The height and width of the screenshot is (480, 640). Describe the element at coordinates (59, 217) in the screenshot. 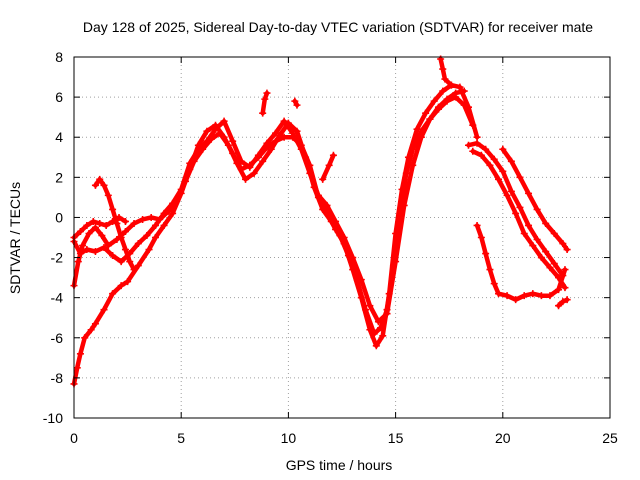

I see `y-tick-label: 0` at that location.